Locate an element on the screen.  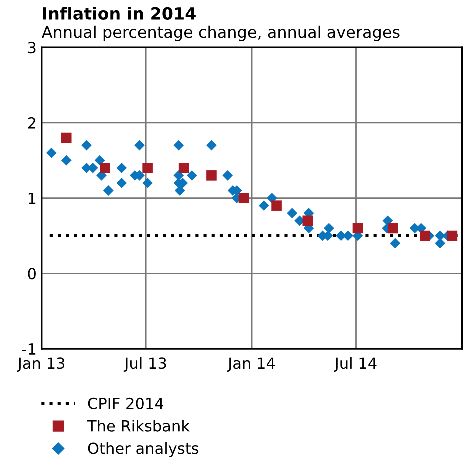
legend-label: Other analysts is located at coordinates (143, 450).